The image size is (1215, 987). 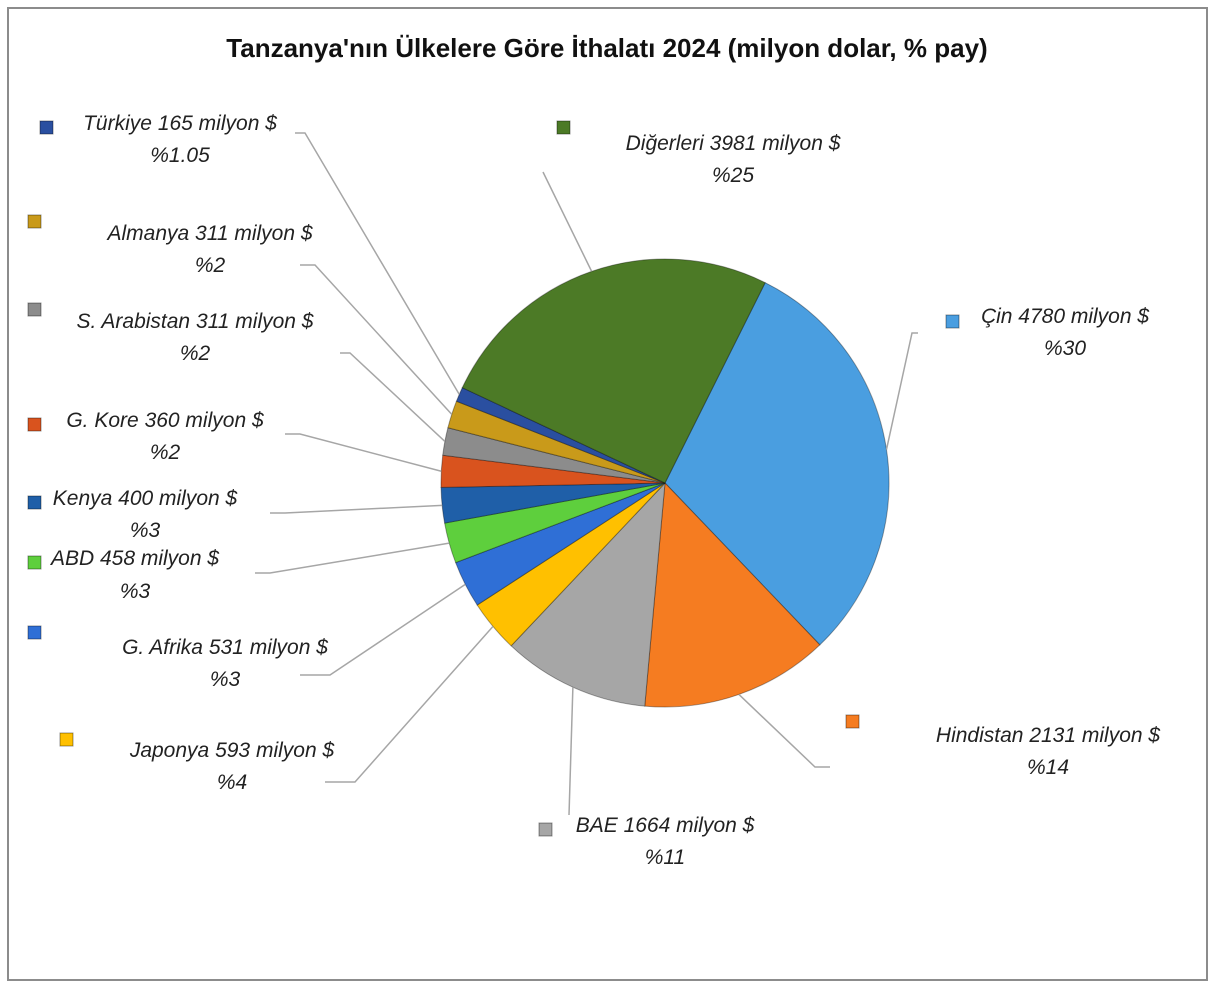 What do you see at coordinates (204, 420) in the screenshot?
I see `value-label: 360 milyon $` at bounding box center [204, 420].